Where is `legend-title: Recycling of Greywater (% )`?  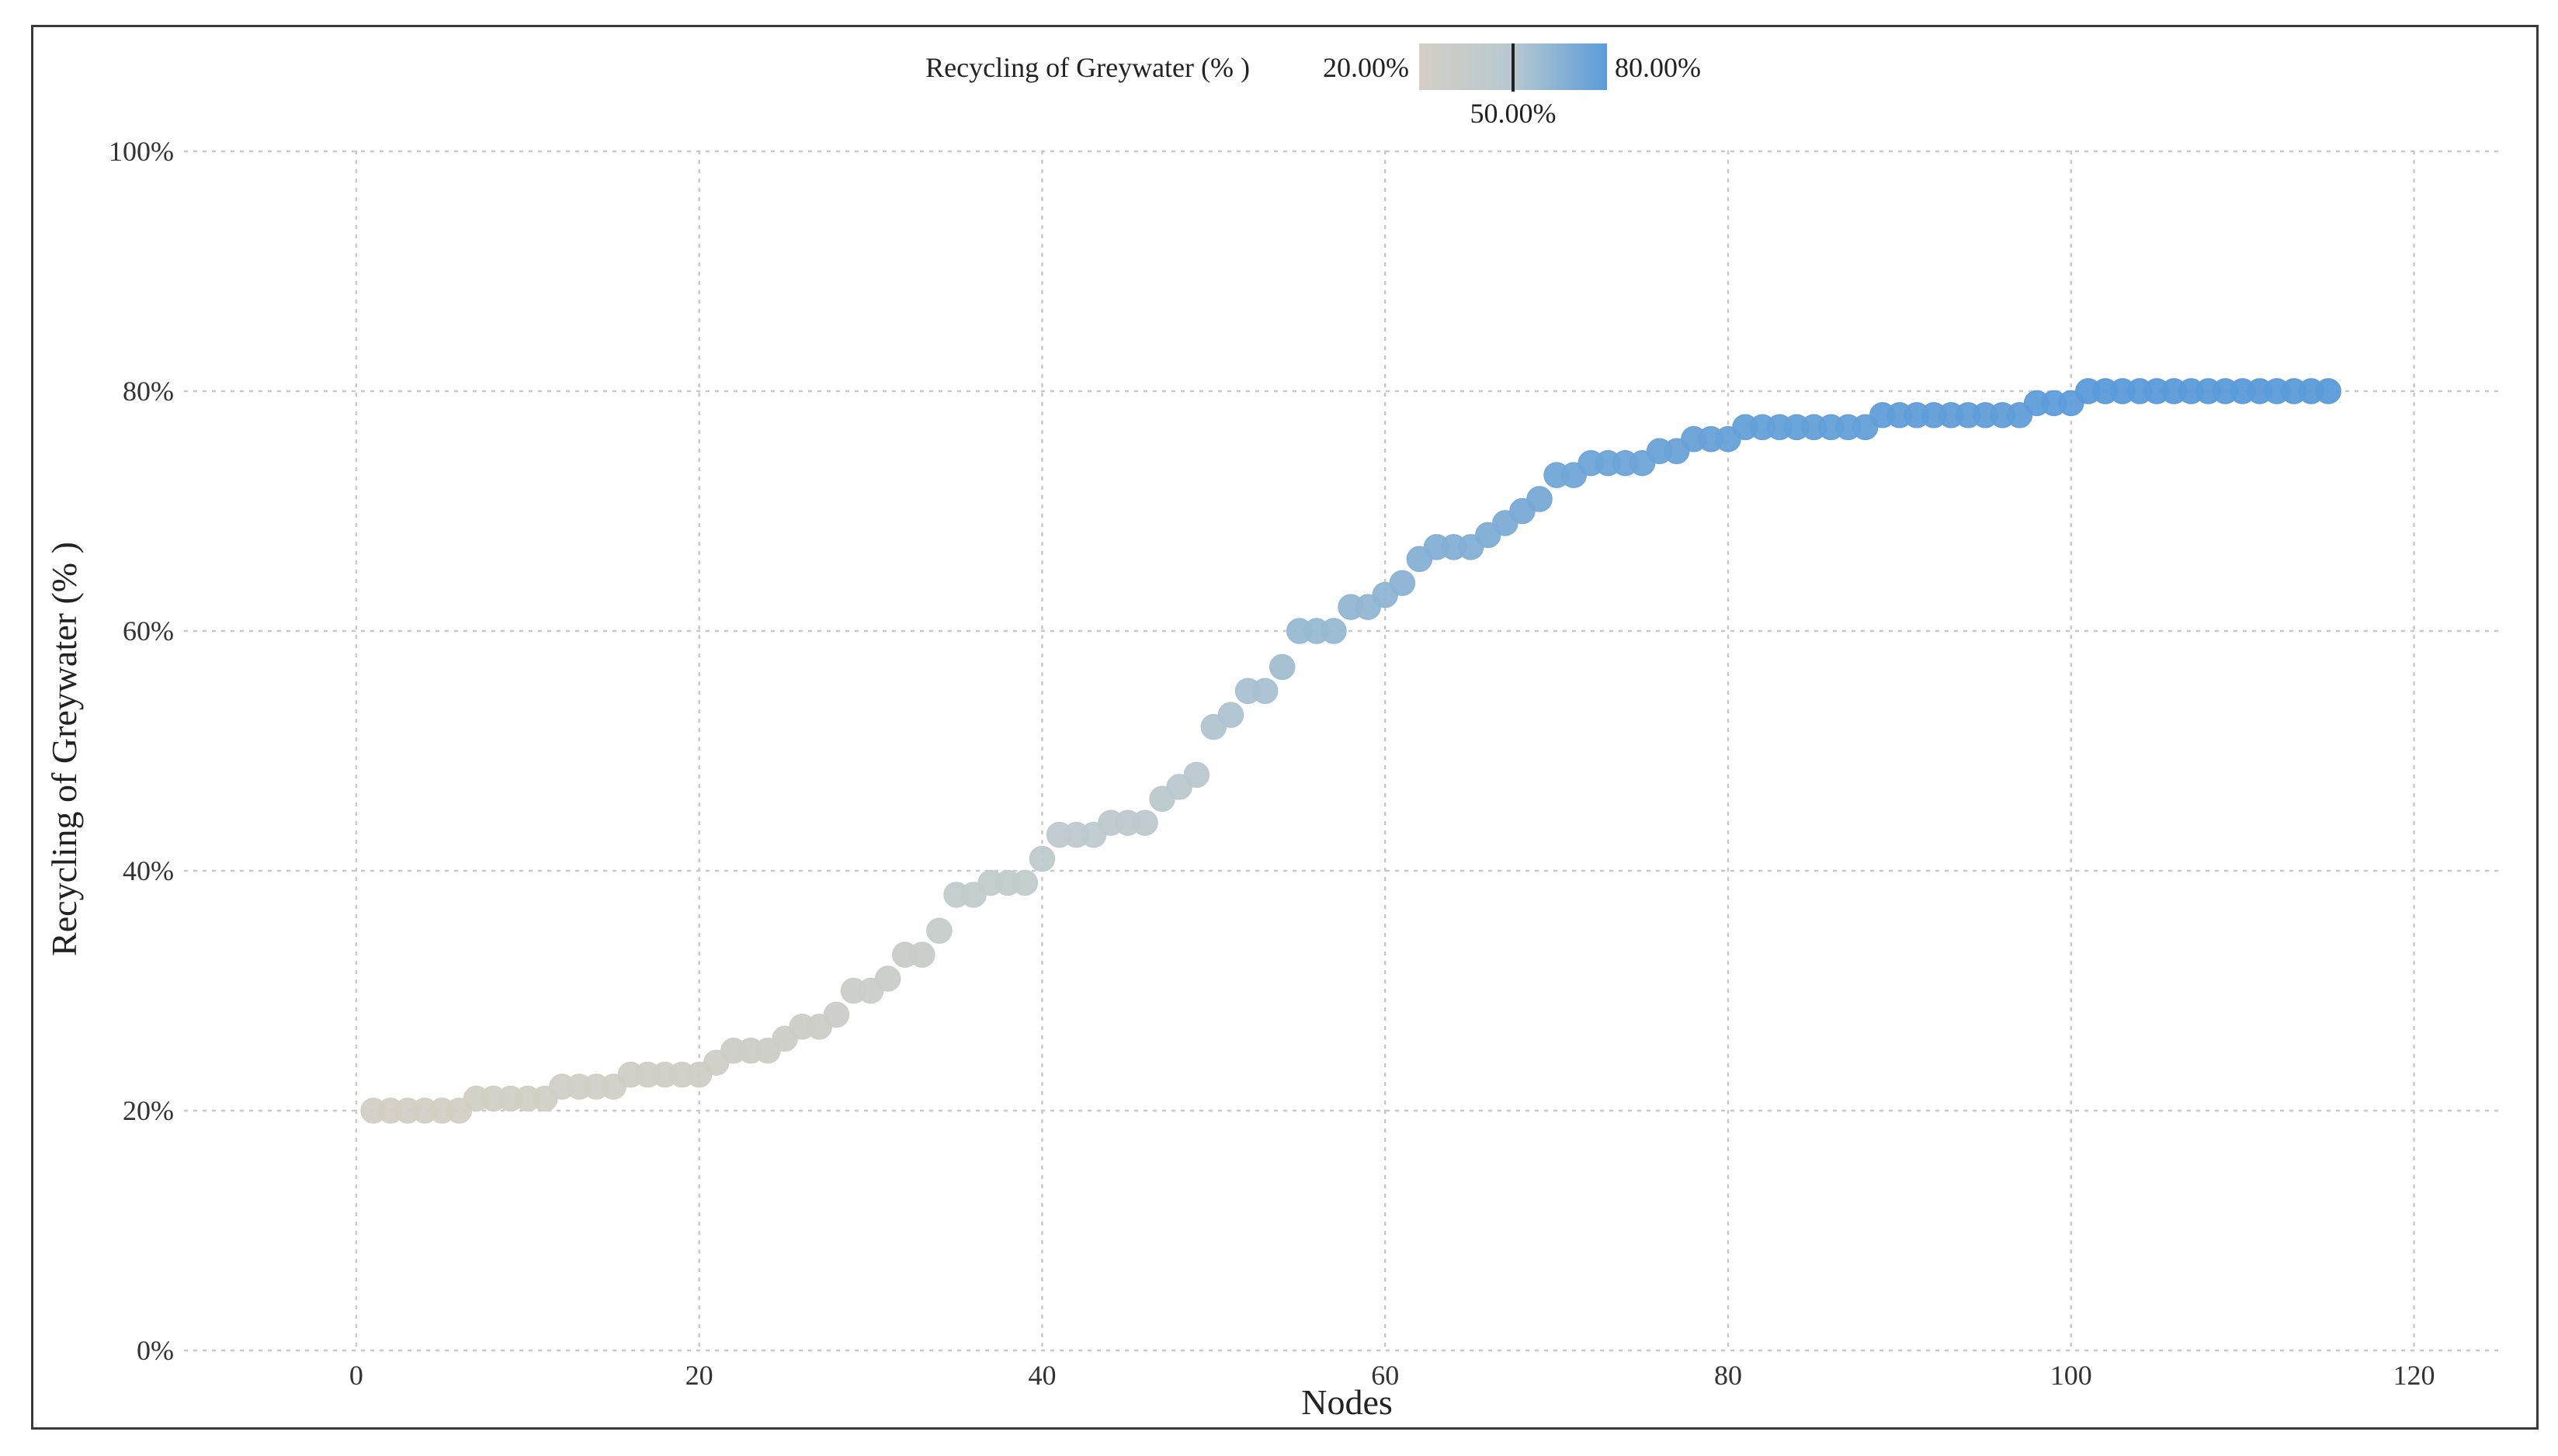 legend-title: Recycling of Greywater (% ) is located at coordinates (1088, 68).